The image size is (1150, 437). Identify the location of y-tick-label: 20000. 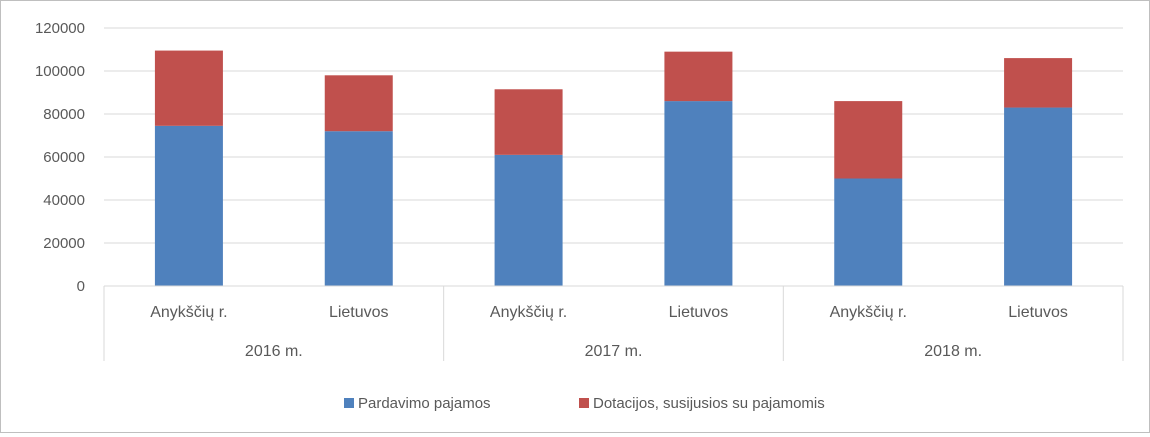
(64, 243).